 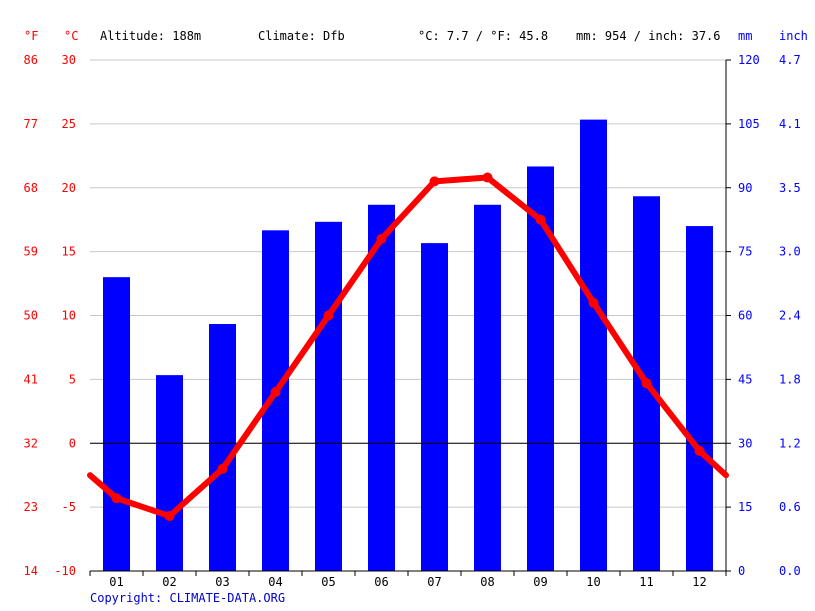 What do you see at coordinates (69, 124) in the screenshot?
I see `tick-label-celsius: 25` at bounding box center [69, 124].